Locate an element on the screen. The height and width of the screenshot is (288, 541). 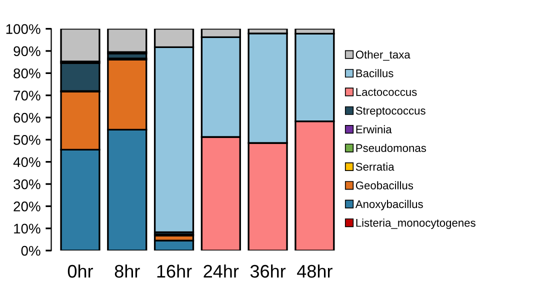
y-tick-label: 50% is located at coordinates (27, 140).